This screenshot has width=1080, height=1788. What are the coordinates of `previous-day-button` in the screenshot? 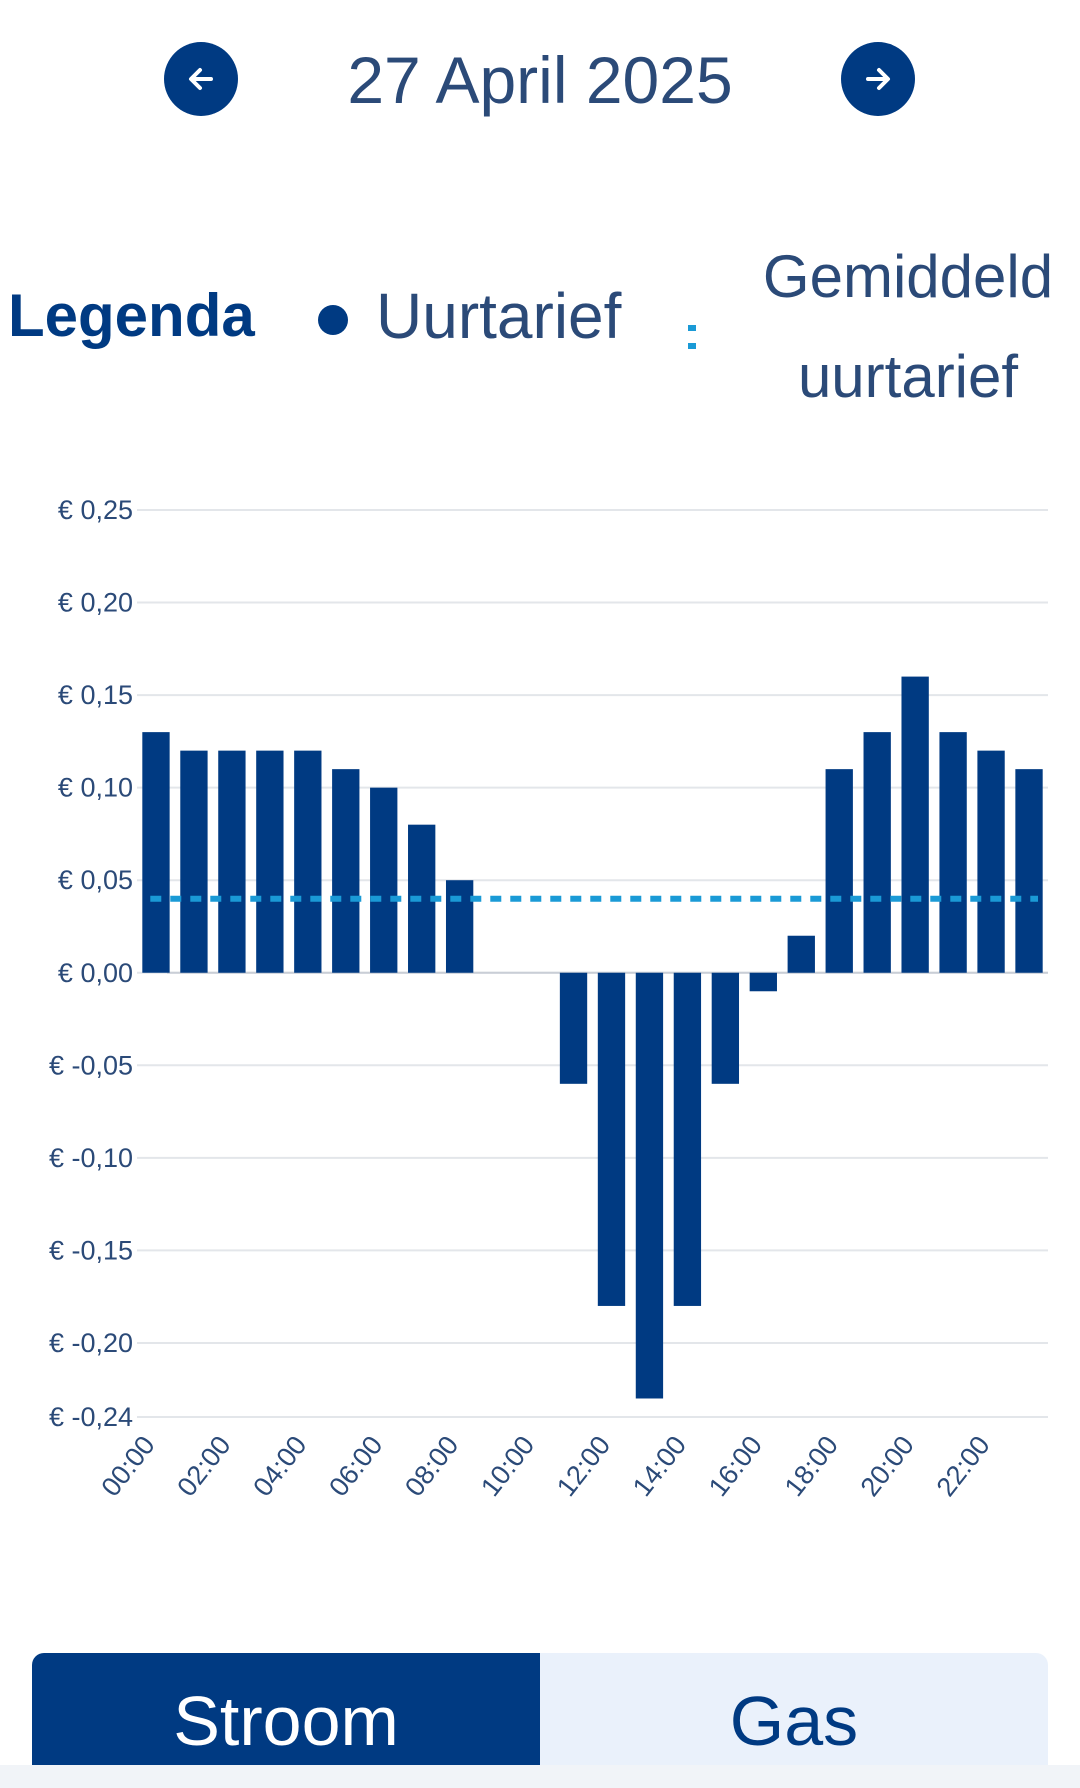 It's located at (201, 79).